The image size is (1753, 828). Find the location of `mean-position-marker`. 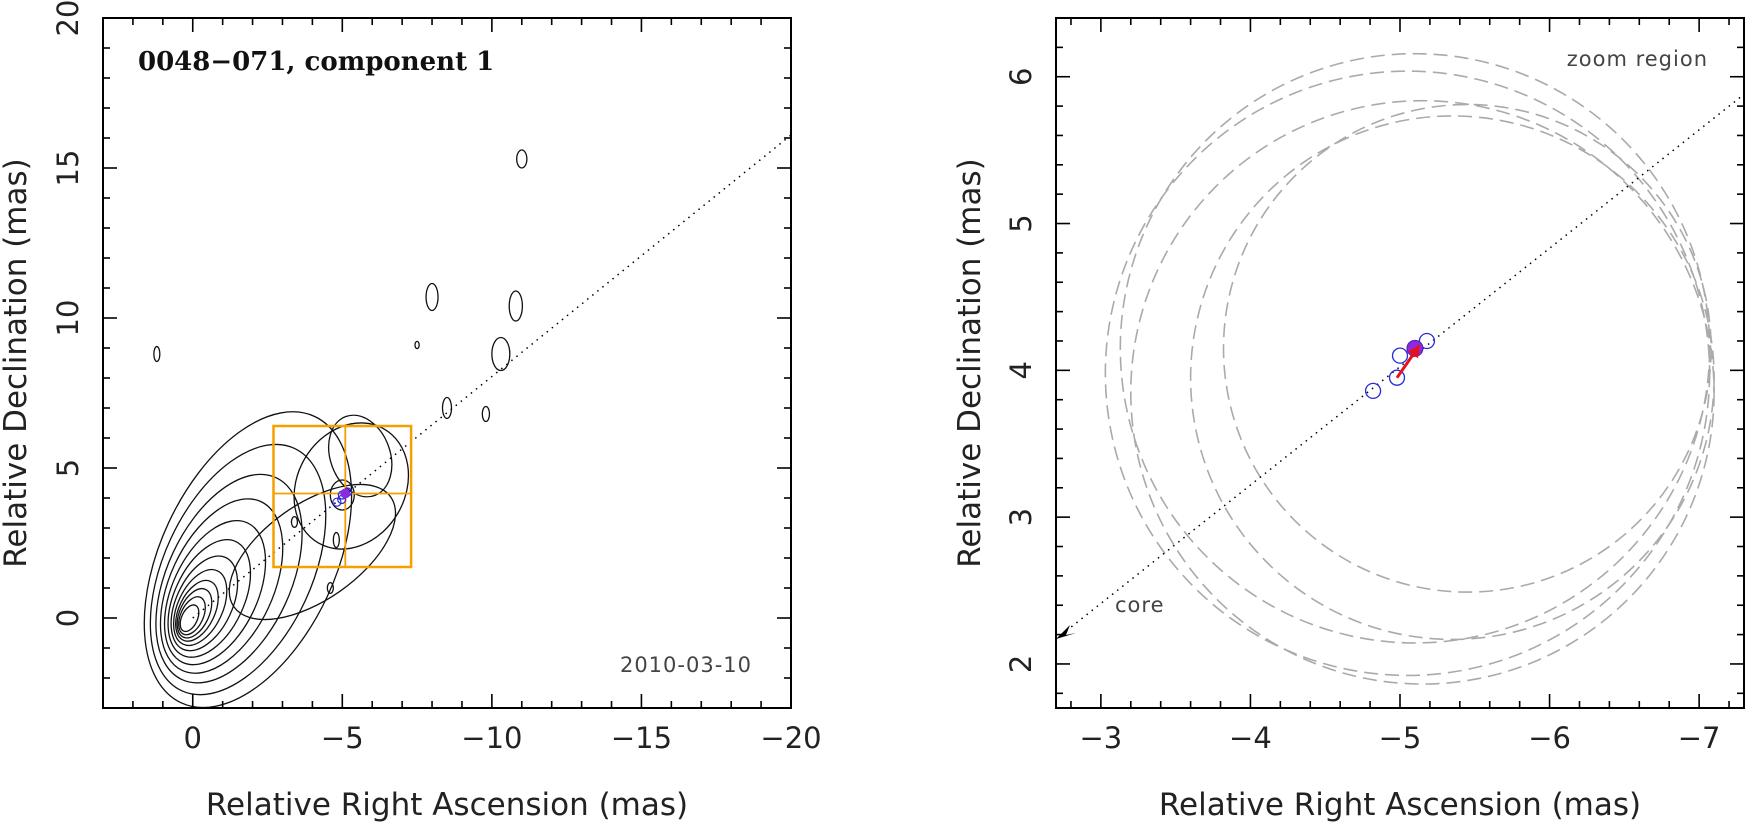

mean-position-marker is located at coordinates (345, 493).